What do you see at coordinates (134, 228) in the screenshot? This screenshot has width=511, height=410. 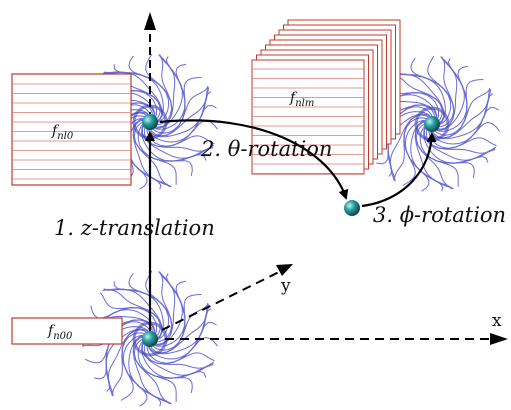 I see `label-z-translation: 1. z-translation` at bounding box center [134, 228].